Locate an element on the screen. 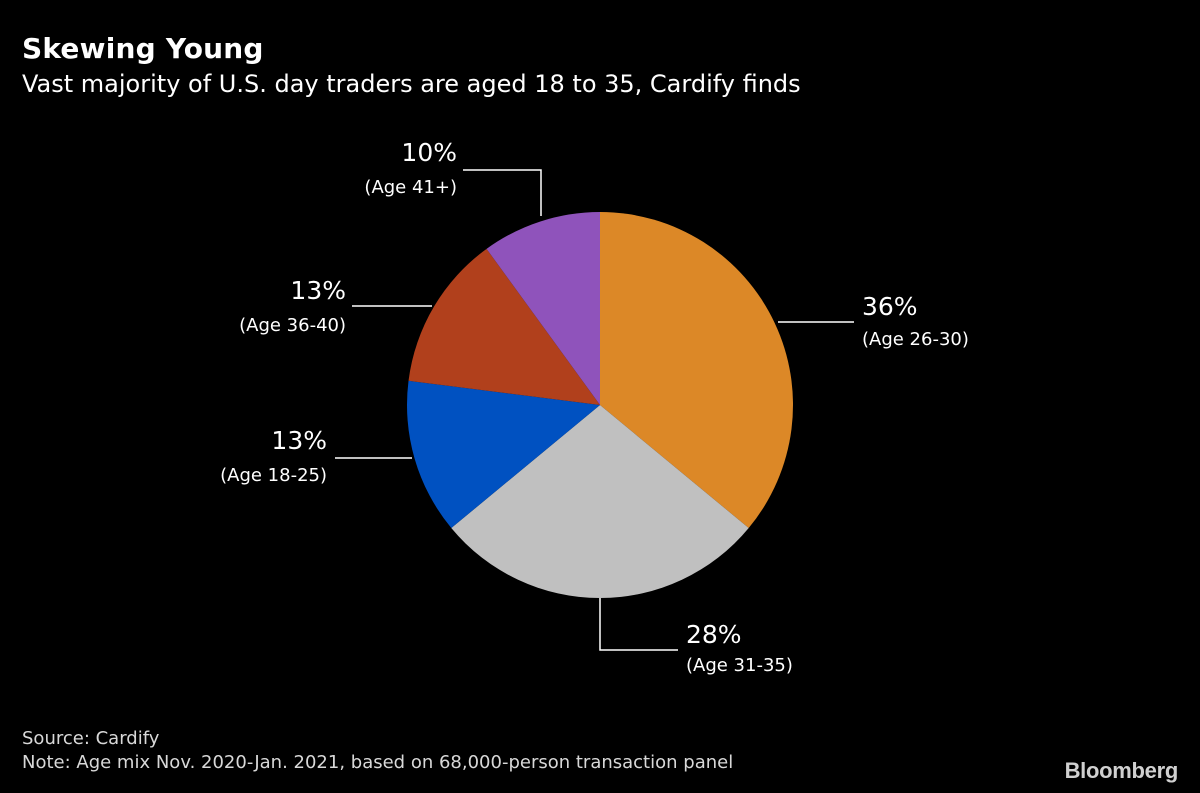 The image size is (1200, 793). slice-category-label: (Age 26-30) is located at coordinates (915, 339).